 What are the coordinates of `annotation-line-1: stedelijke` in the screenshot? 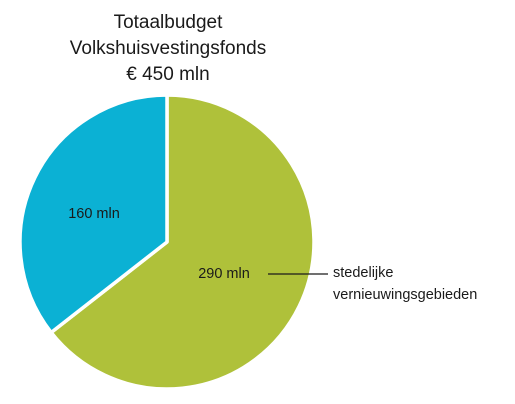 It's located at (363, 273).